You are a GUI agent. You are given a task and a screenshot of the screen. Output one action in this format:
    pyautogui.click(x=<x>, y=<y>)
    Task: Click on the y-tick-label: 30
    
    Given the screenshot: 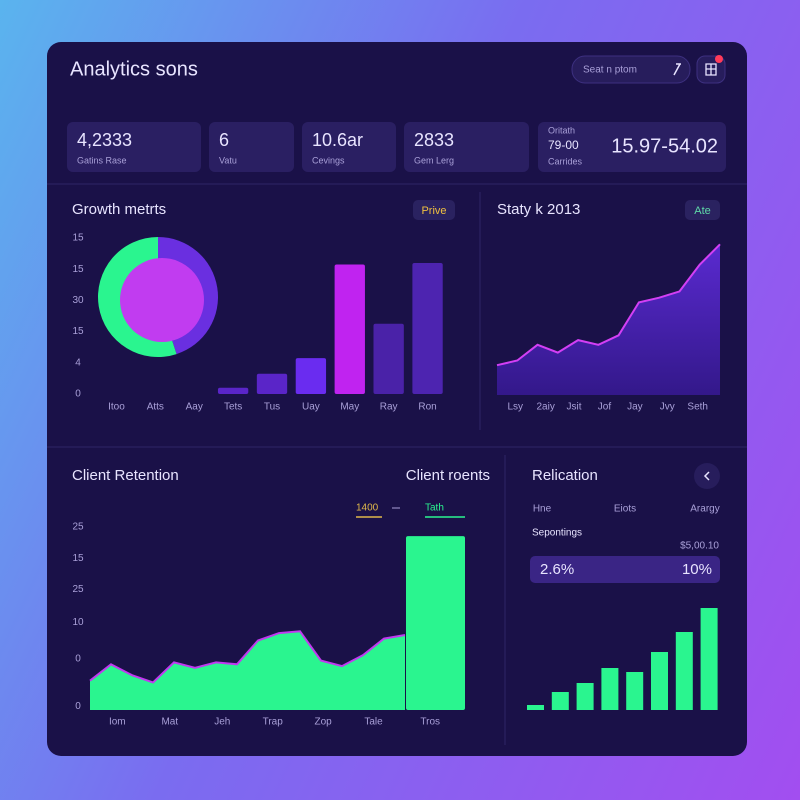 What is the action you would take?
    pyautogui.click(x=78, y=300)
    